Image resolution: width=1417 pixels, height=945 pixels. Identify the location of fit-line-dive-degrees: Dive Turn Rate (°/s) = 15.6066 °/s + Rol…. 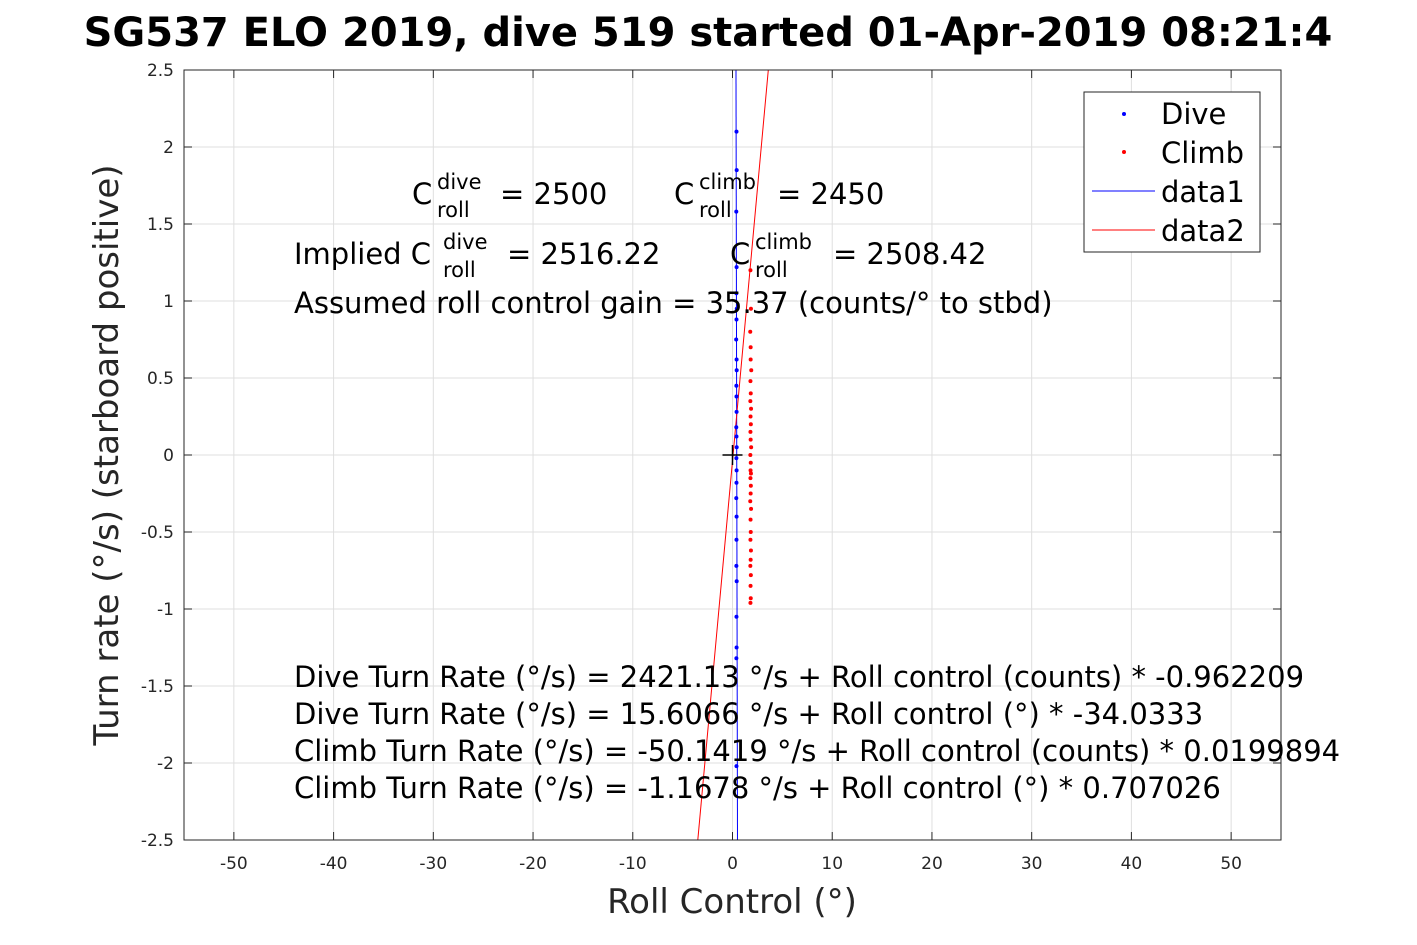
(748, 714).